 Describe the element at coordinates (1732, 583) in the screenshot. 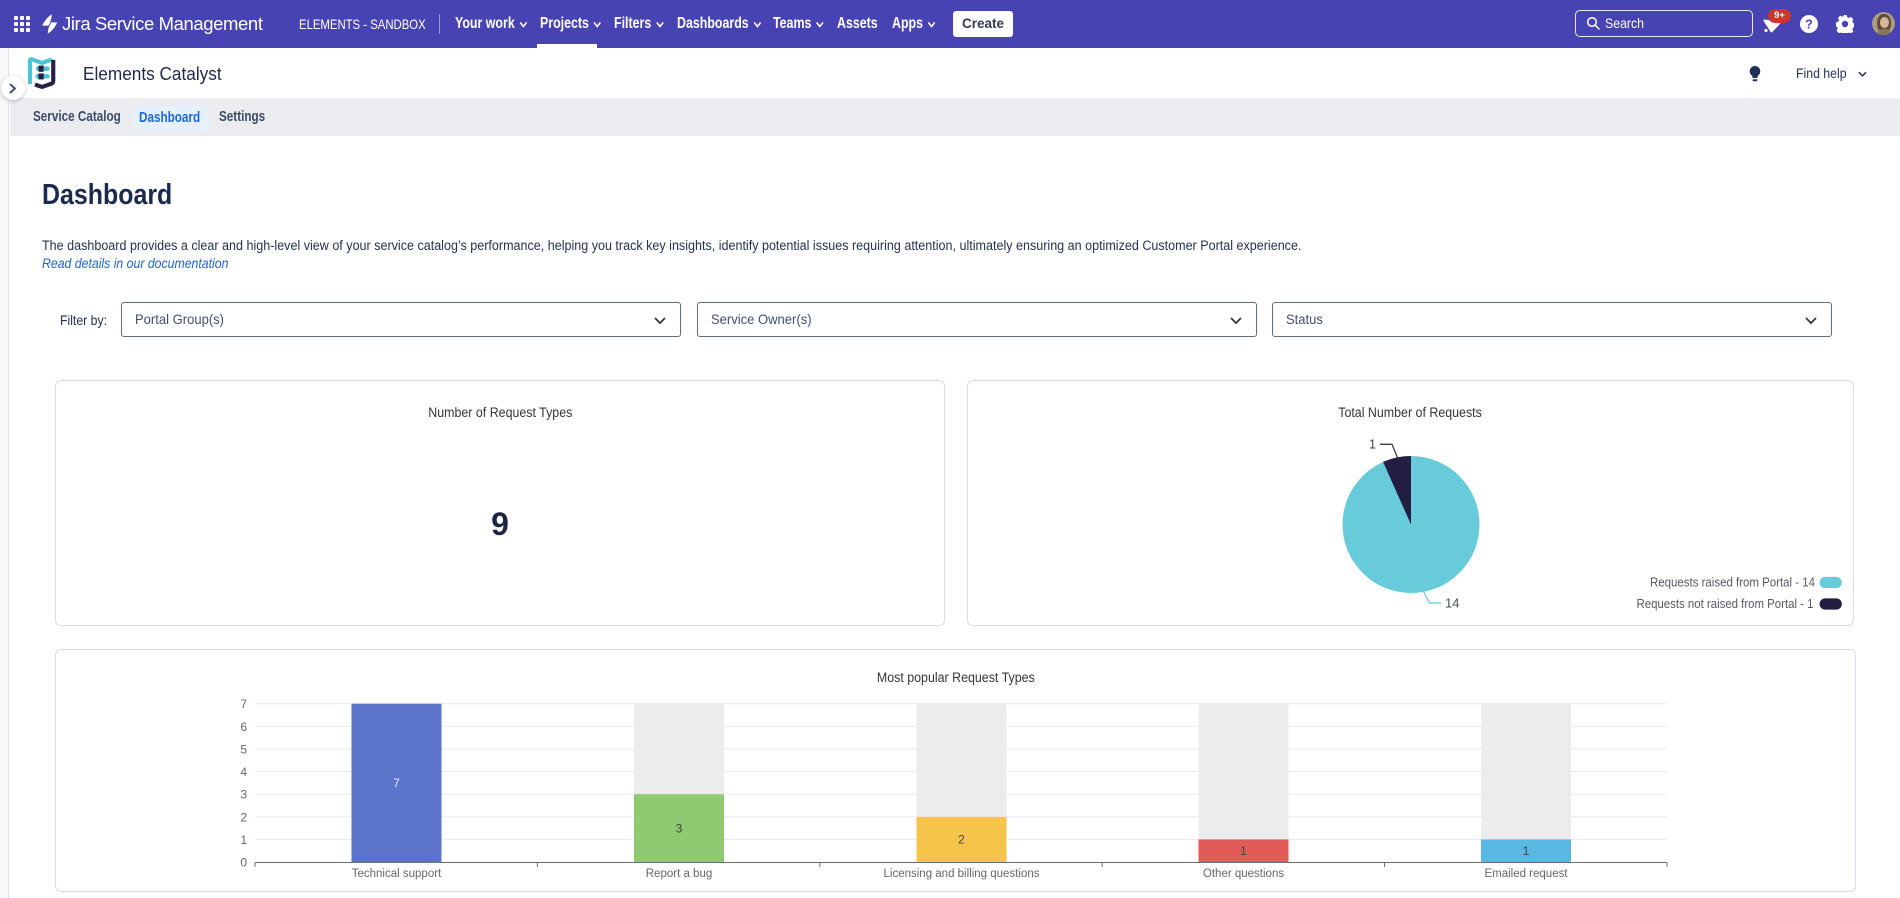

I see `svg-text:Requests raised from Portal -: Requests raised from Portal - 14` at that location.